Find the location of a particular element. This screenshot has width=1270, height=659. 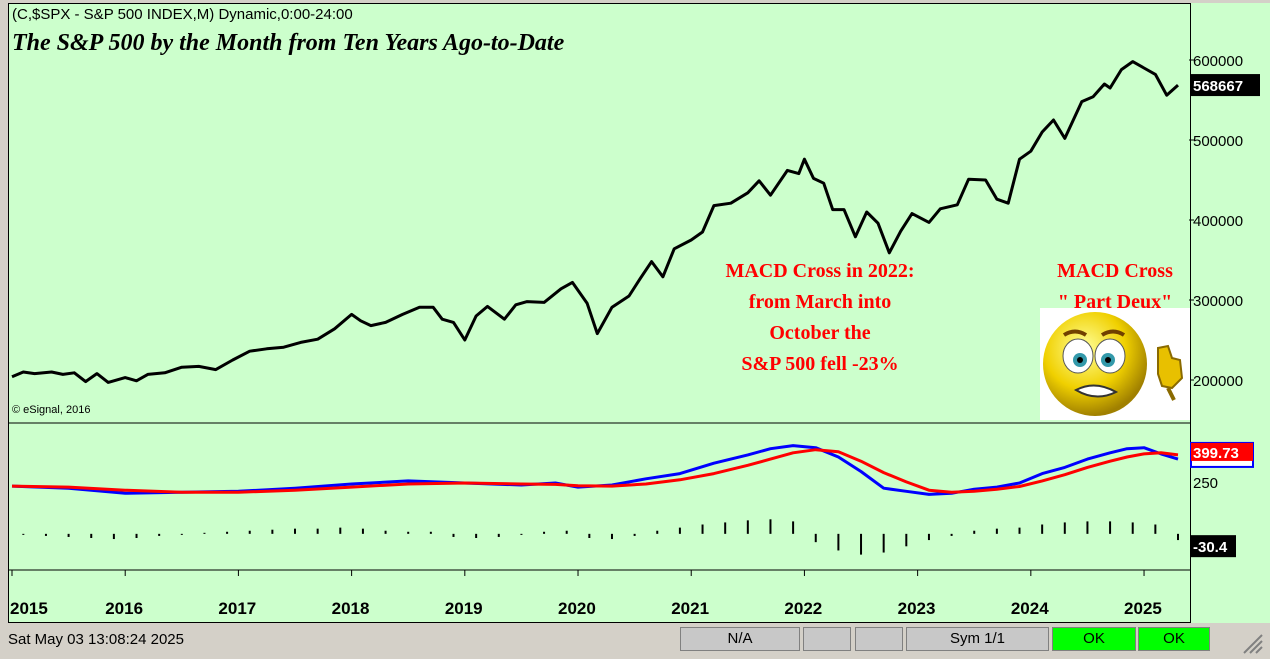

status-na-cell: N/A is located at coordinates (740, 639).